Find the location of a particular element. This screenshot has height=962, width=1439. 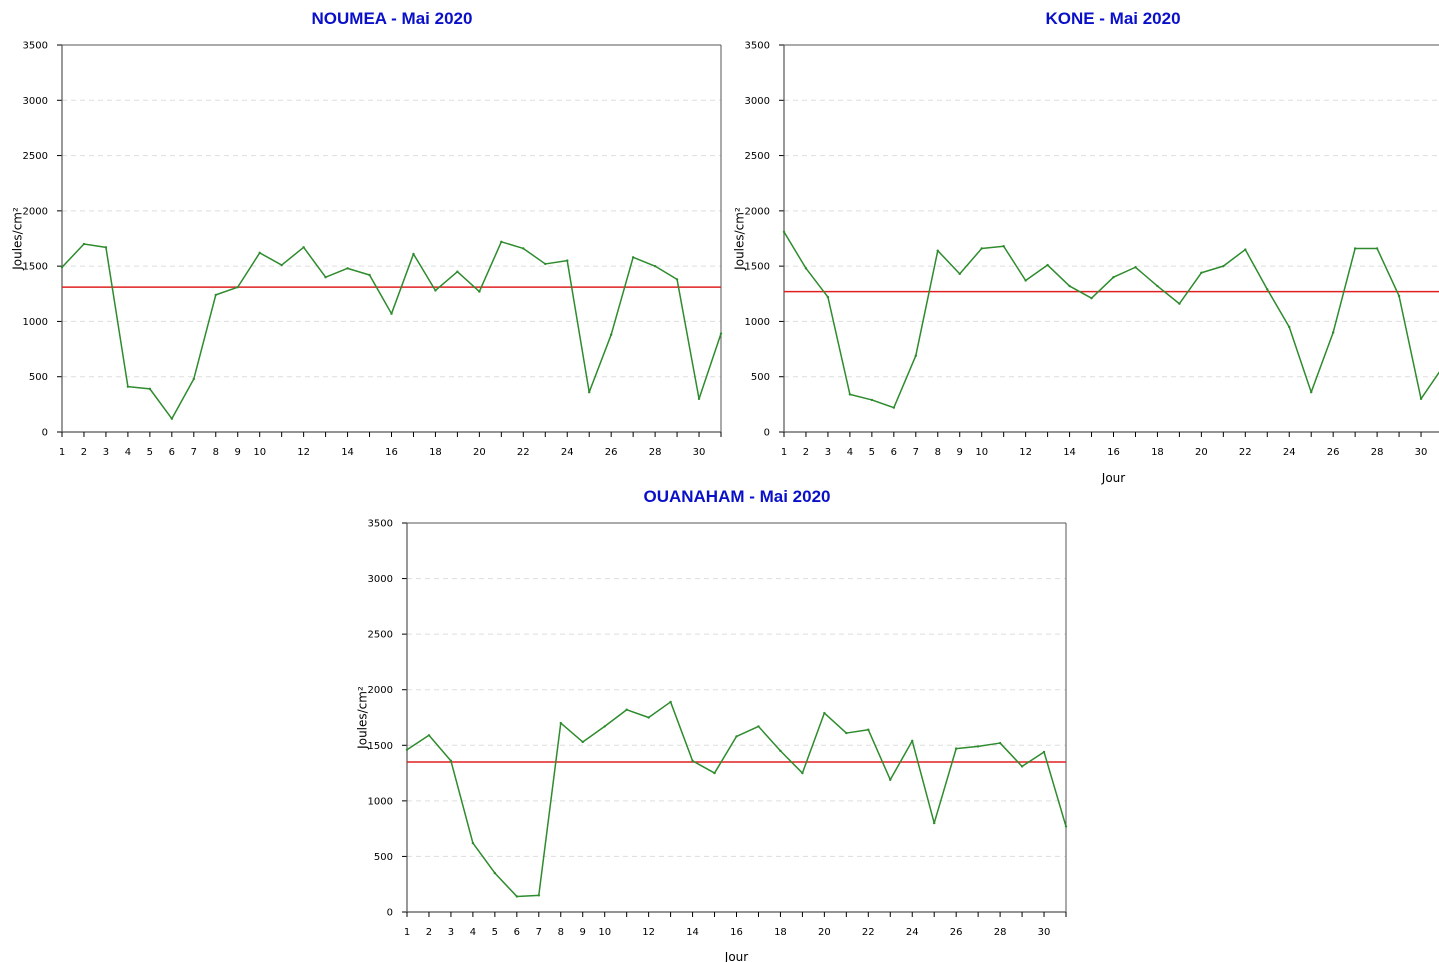

y-axis-label: Joules/cm² is located at coordinates (740, 239).